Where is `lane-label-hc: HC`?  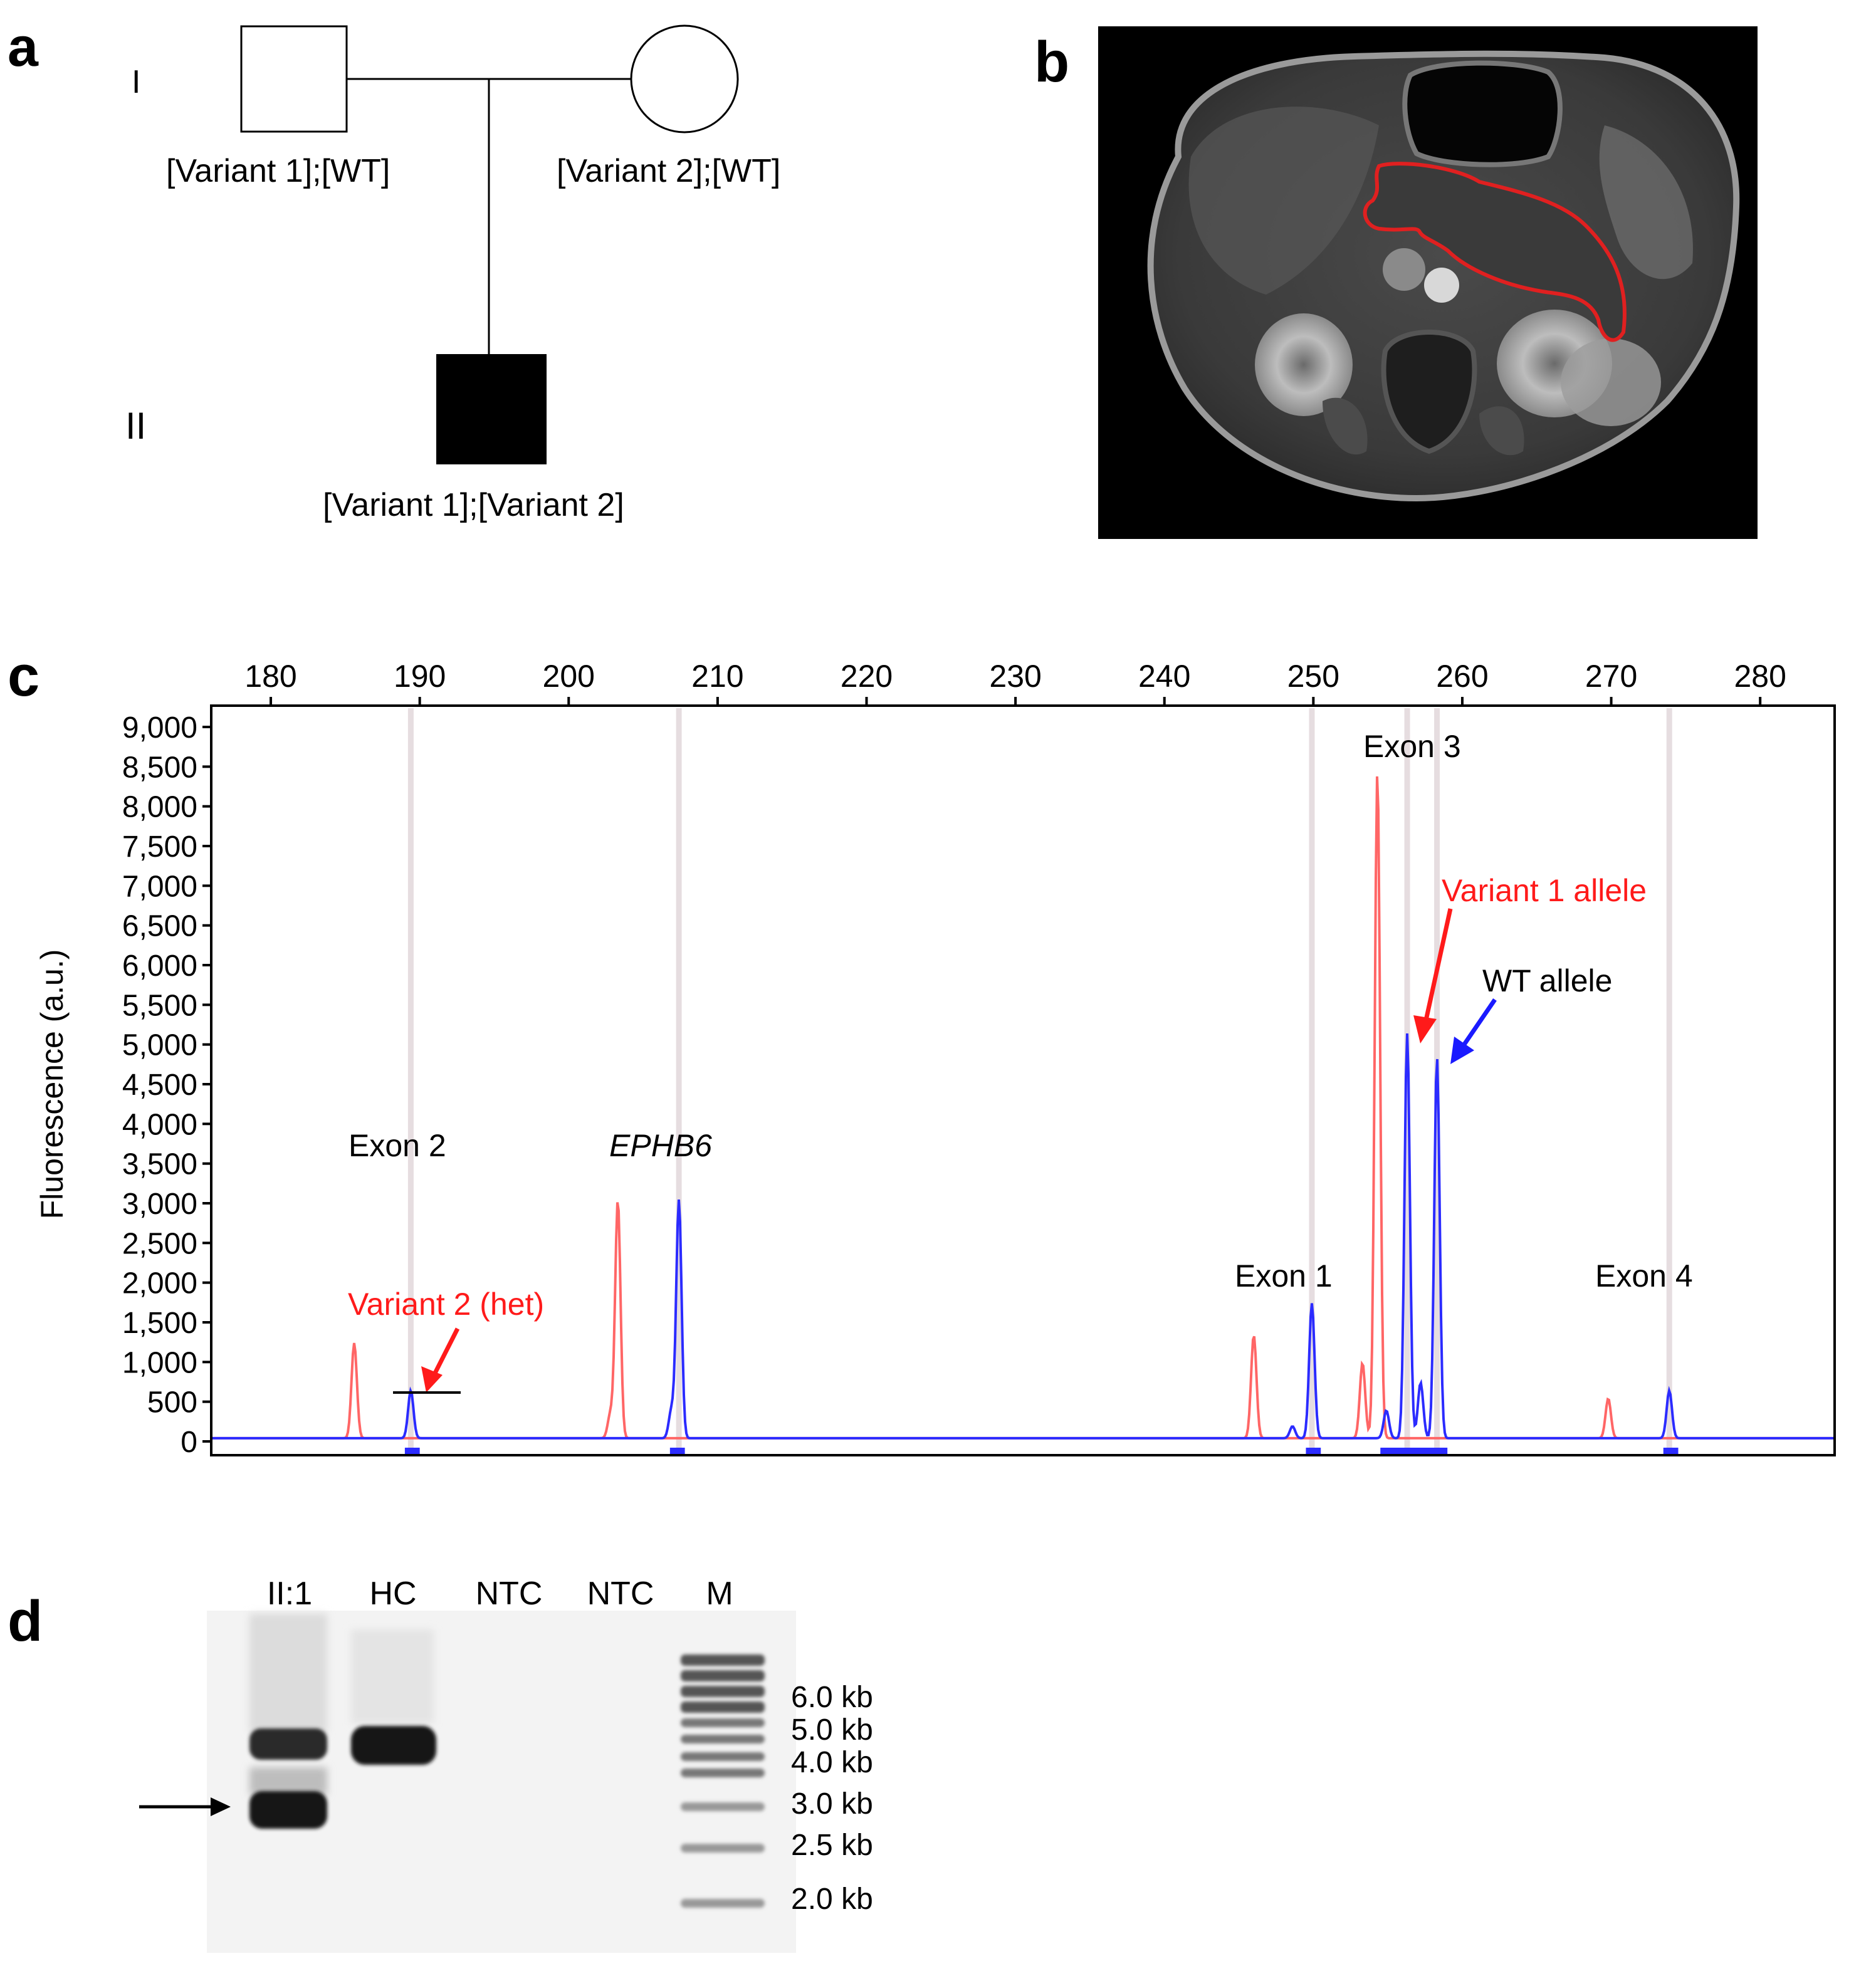
lane-label-hc: HC is located at coordinates (392, 1594).